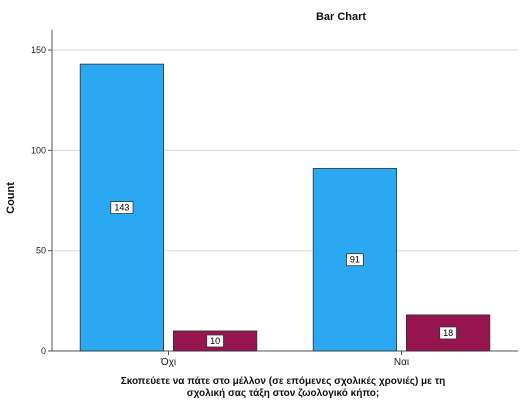  I want to click on x-axis-title-line-2: σχολική σας τάξη στον ζωολογικό κήπο;, so click(283, 393).